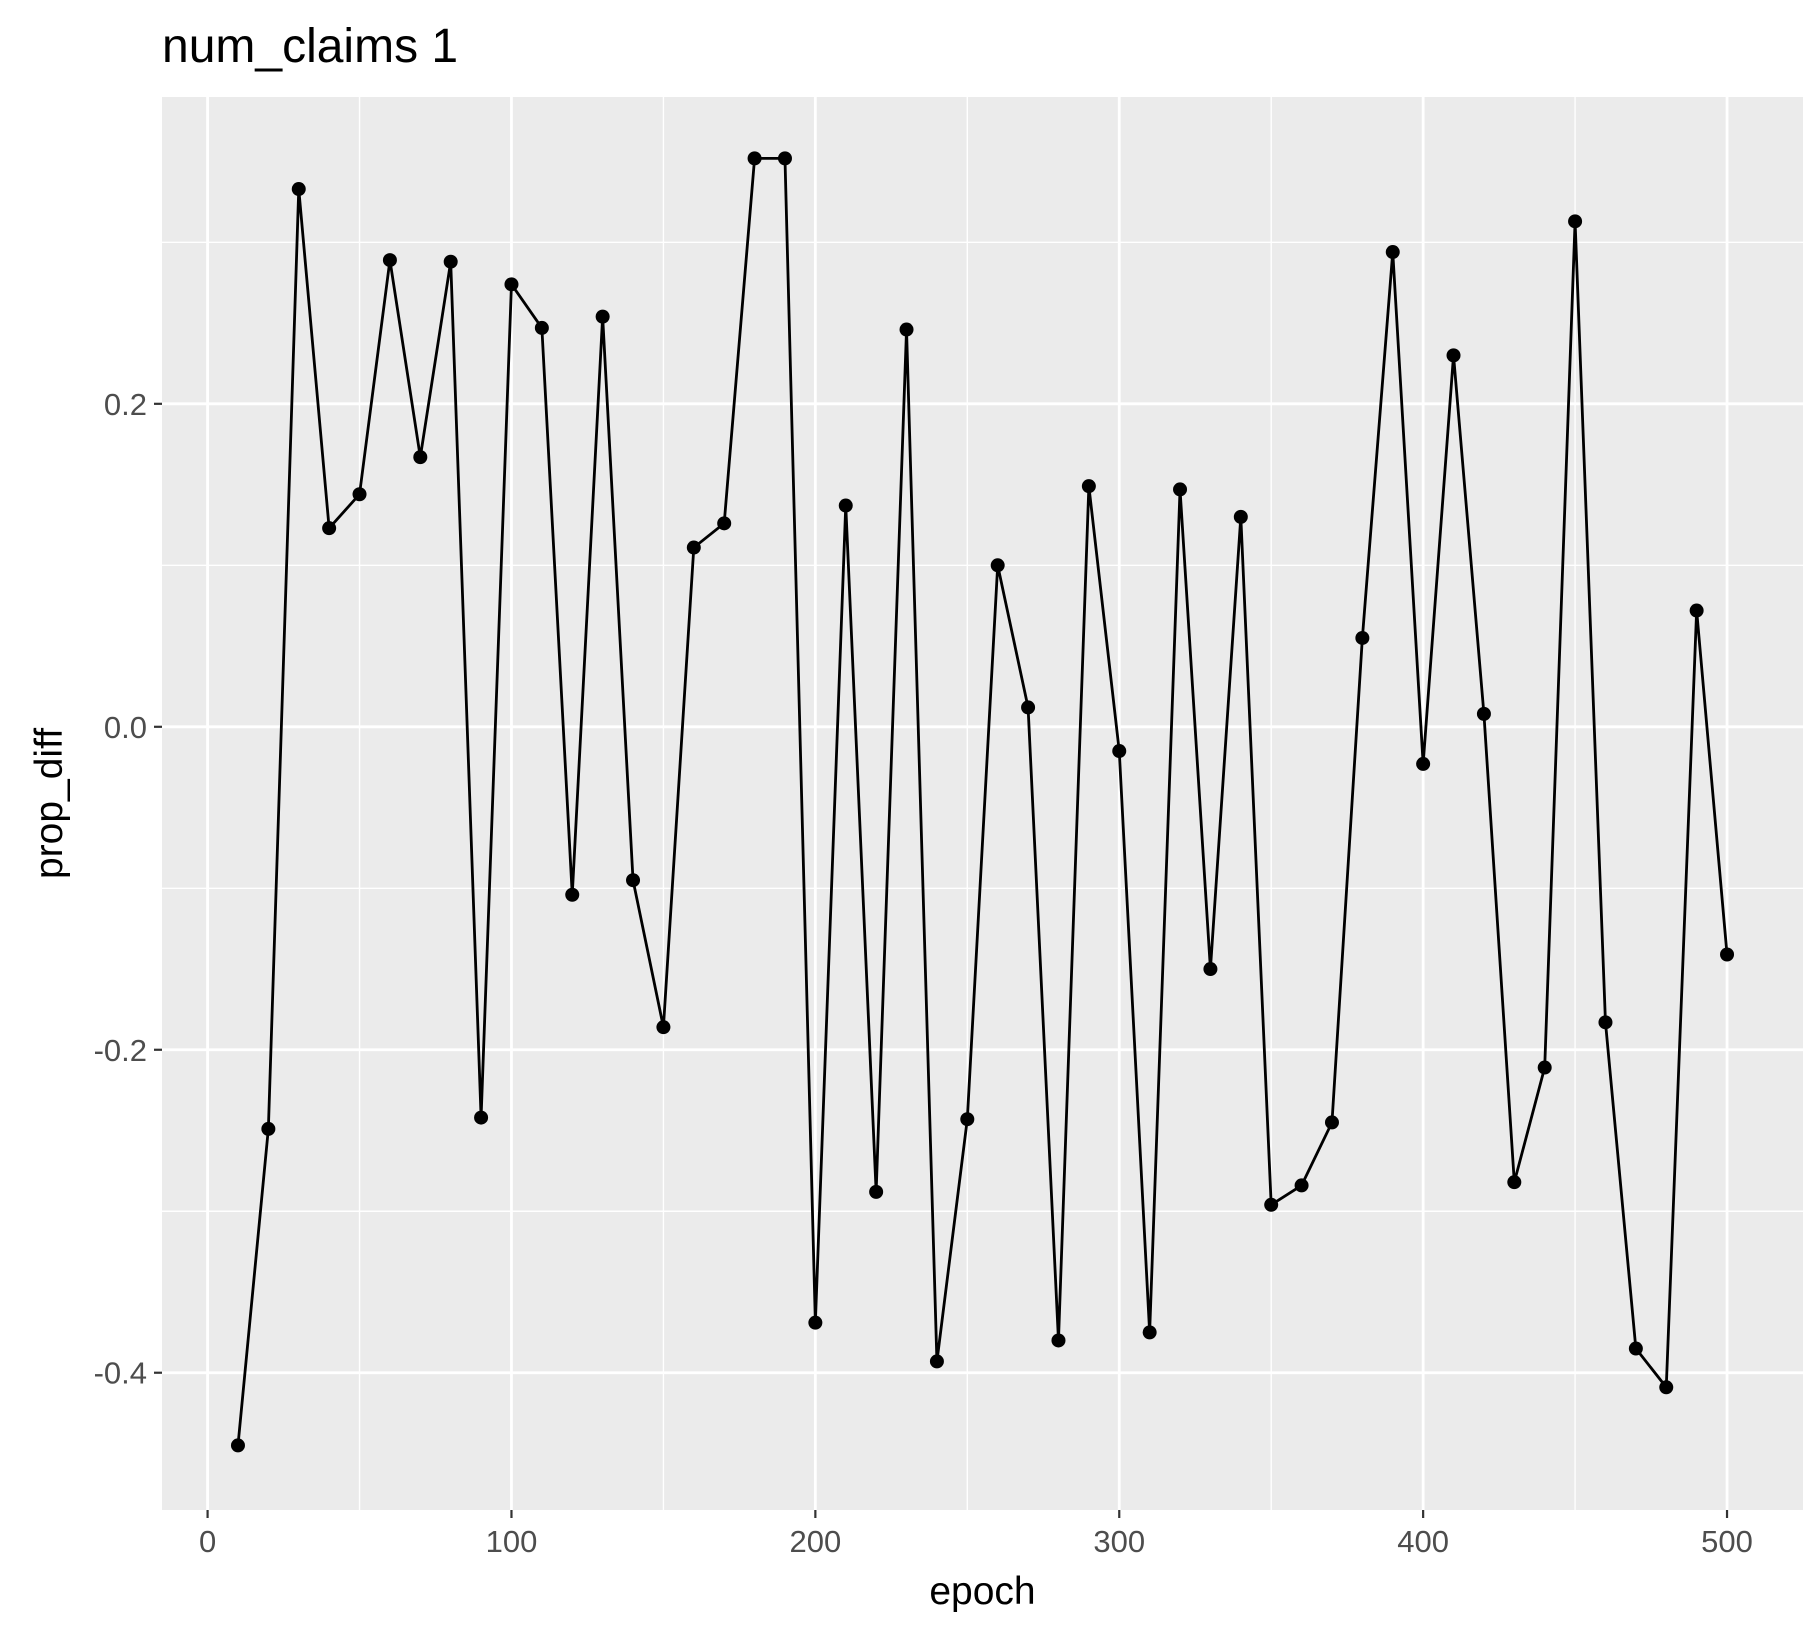  What do you see at coordinates (982, 1591) in the screenshot?
I see `x-axis-title: epoch` at bounding box center [982, 1591].